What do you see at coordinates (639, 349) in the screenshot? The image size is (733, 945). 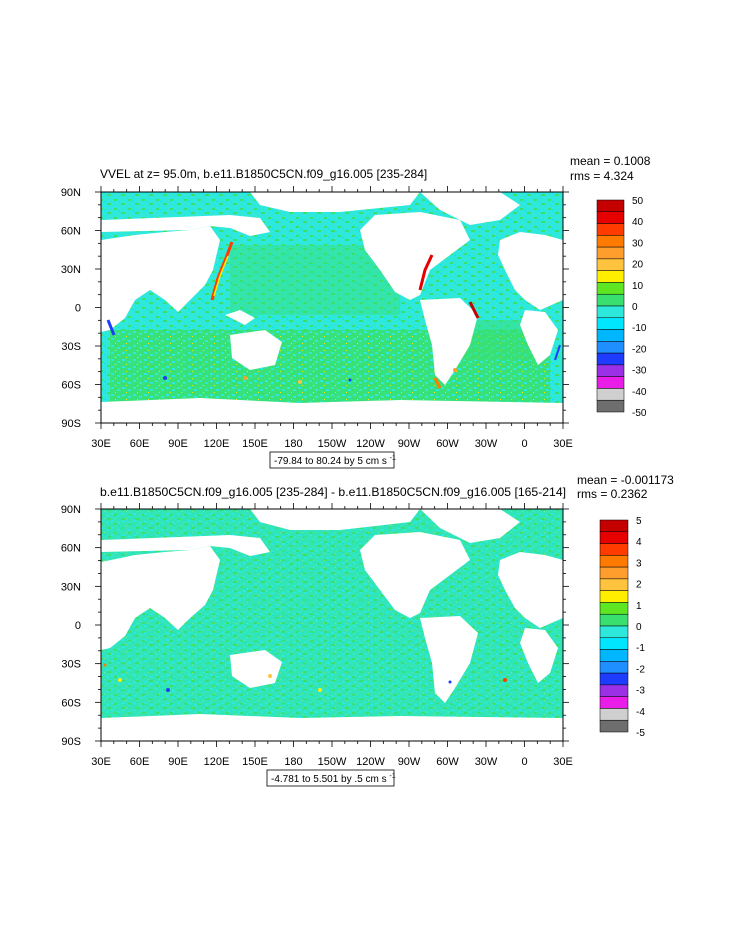 I see `colorbar-label: -20` at bounding box center [639, 349].